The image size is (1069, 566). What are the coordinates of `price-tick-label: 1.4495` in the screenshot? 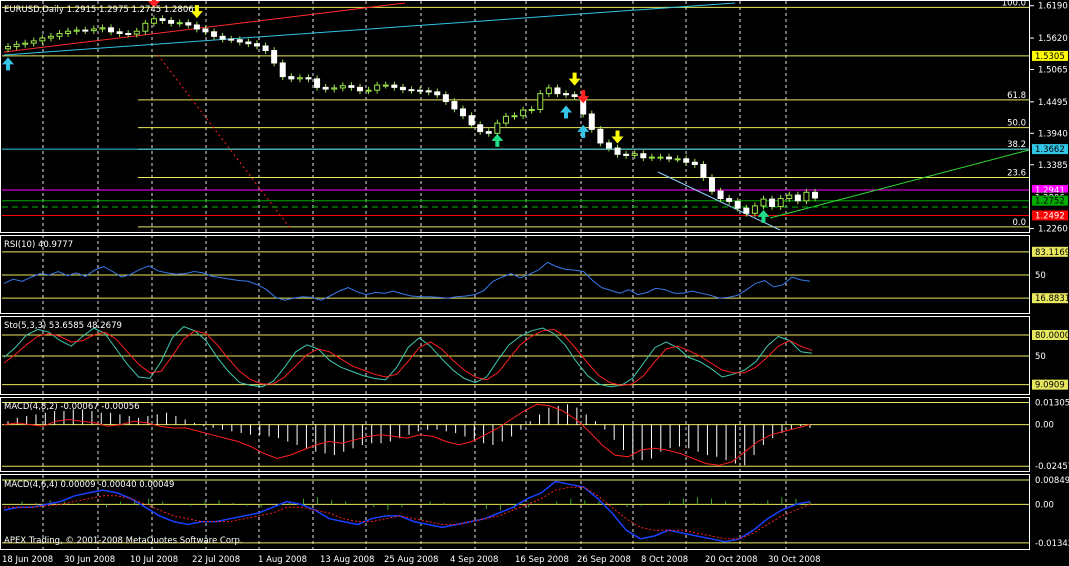 It's located at (1053, 103).